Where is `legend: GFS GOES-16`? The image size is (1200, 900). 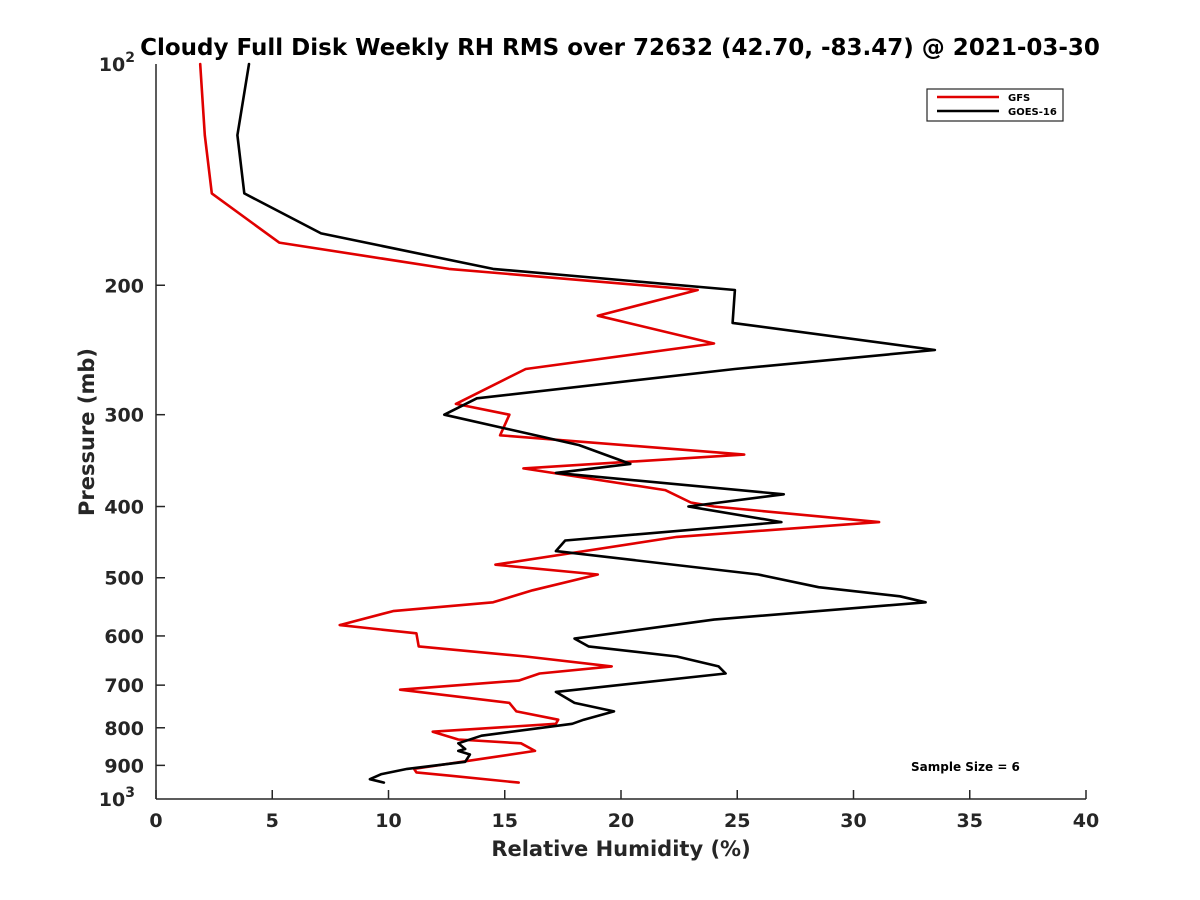 legend: GFS GOES-16 is located at coordinates (995, 105).